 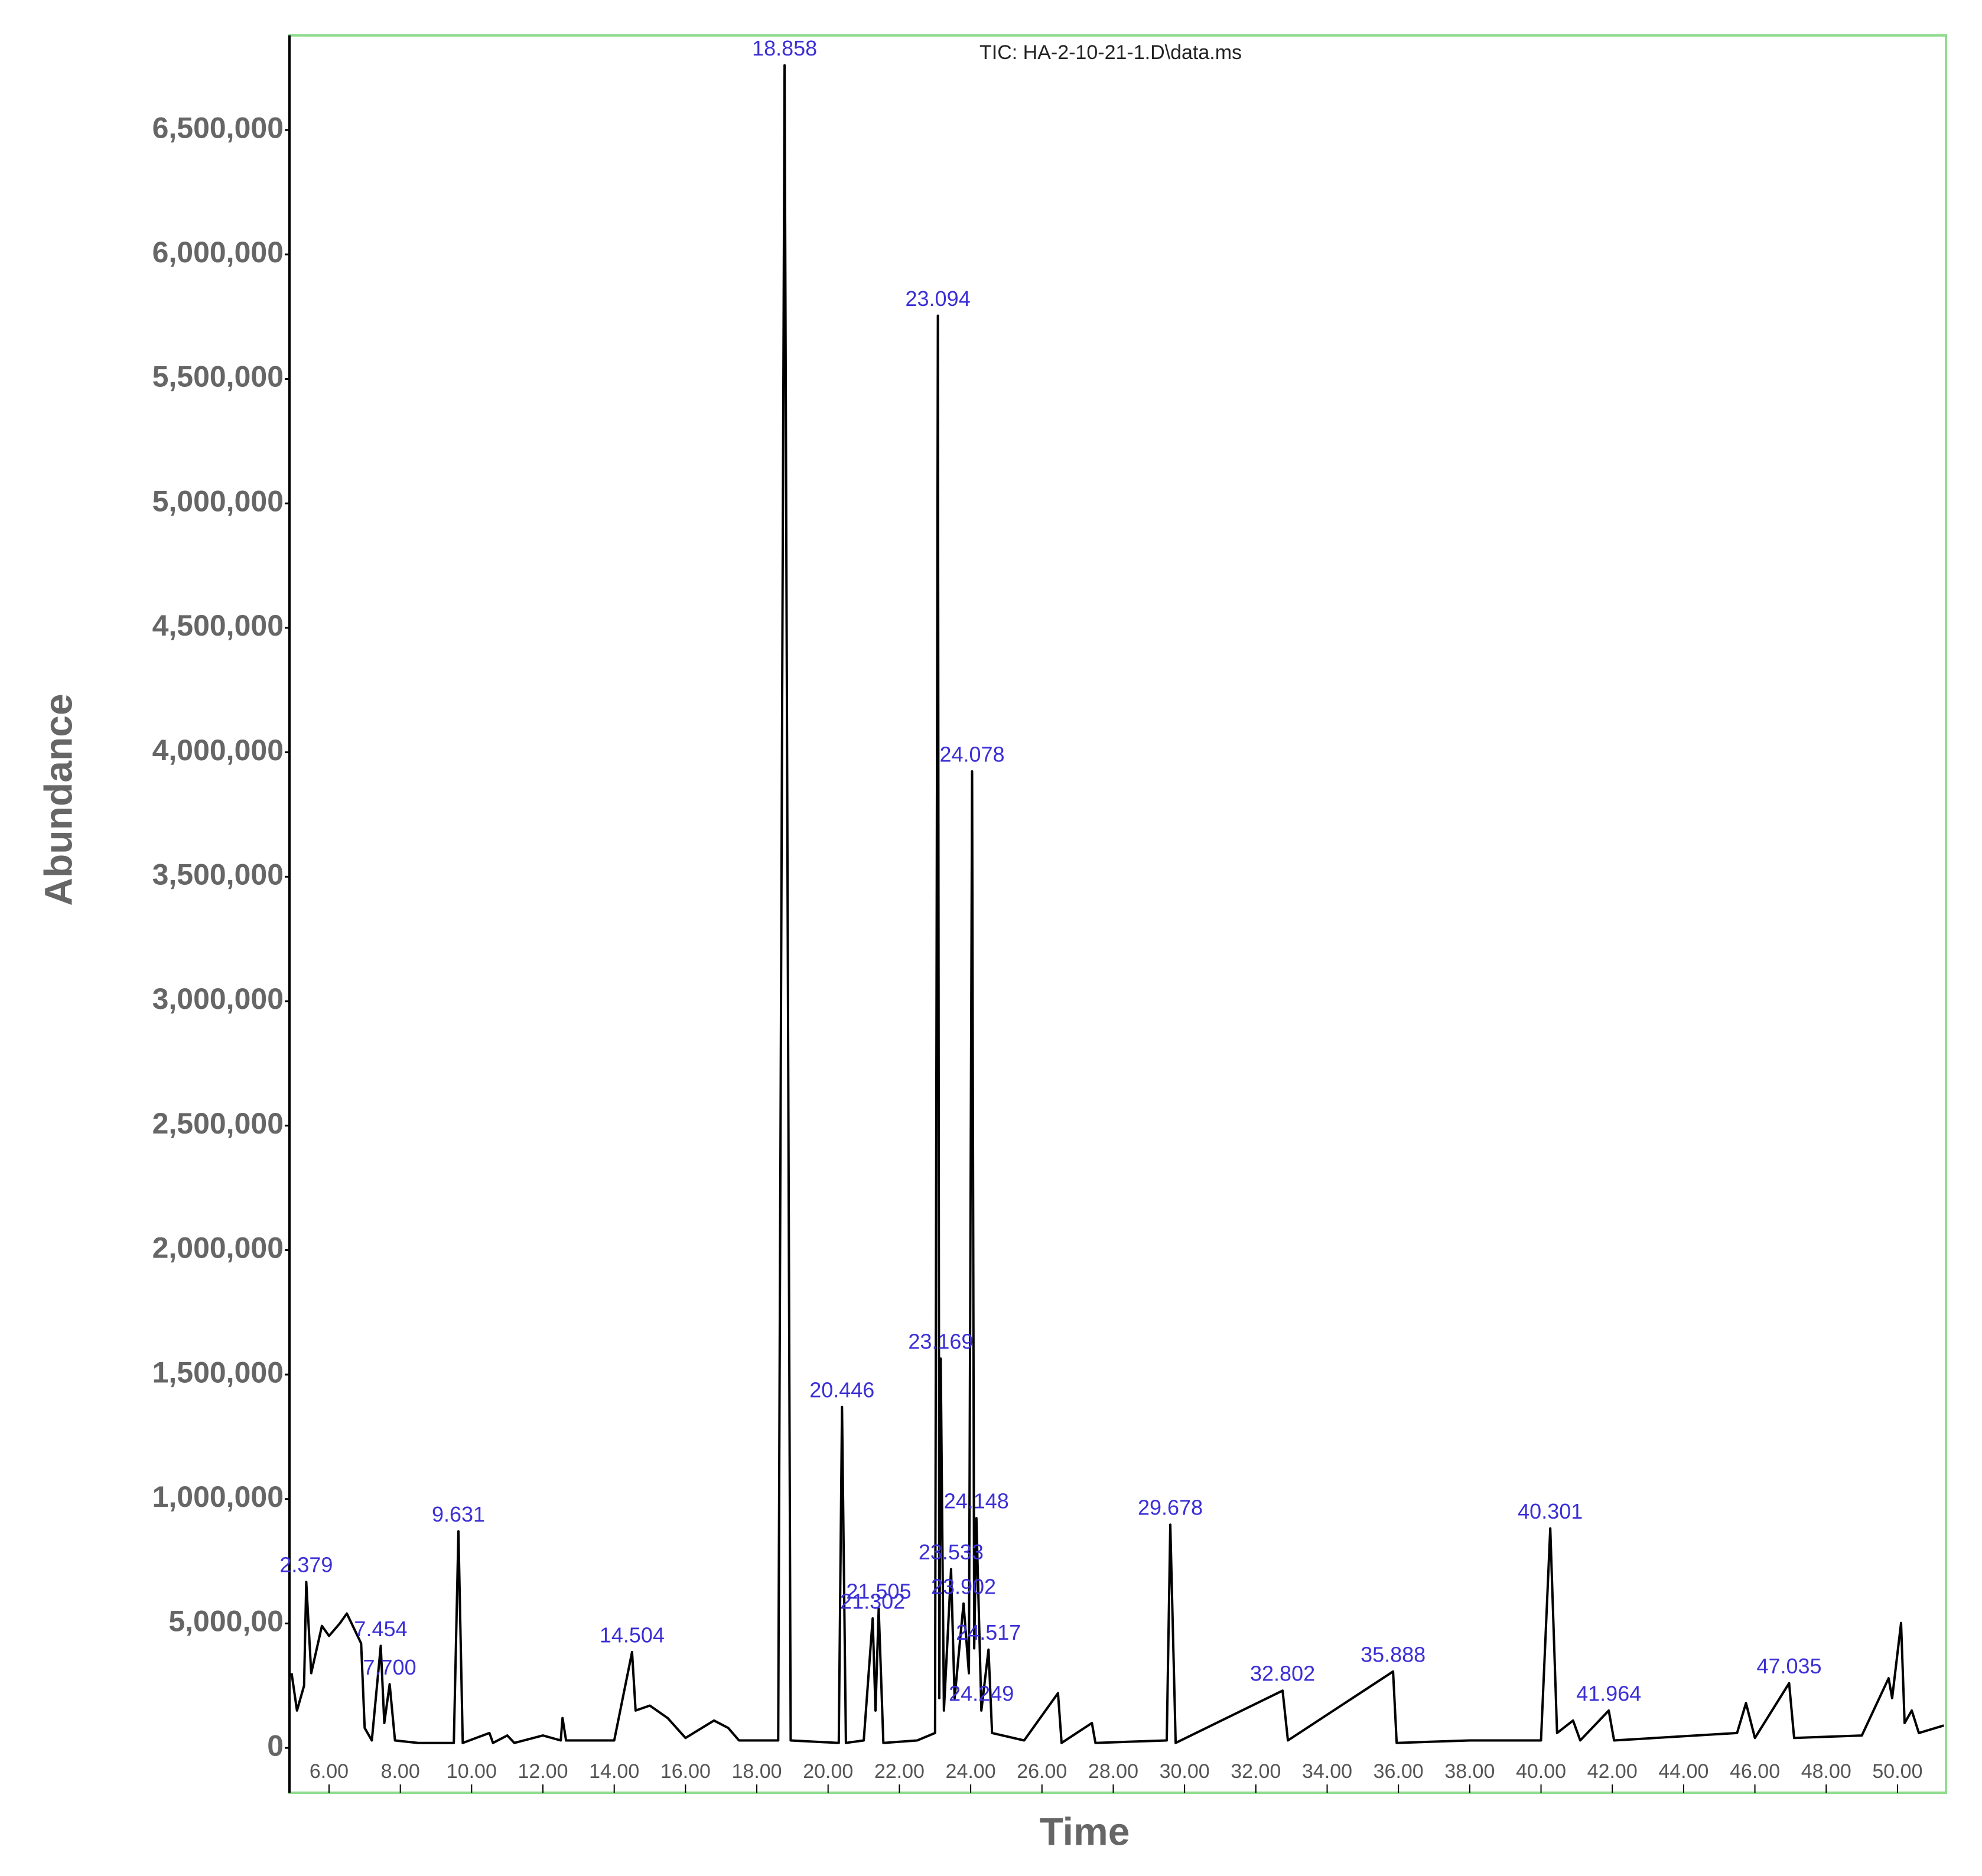 What do you see at coordinates (977, 1501) in the screenshot?
I see `peak-label: 24.148` at bounding box center [977, 1501].